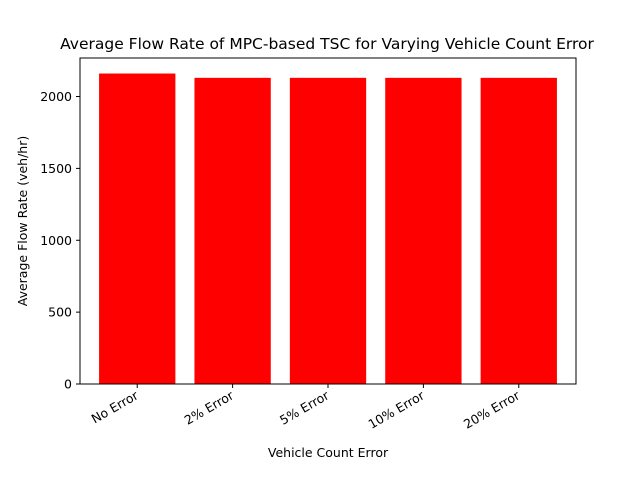 This screenshot has height=480, width=640. I want to click on x-tick-label-0: No Error, so click(115, 406).